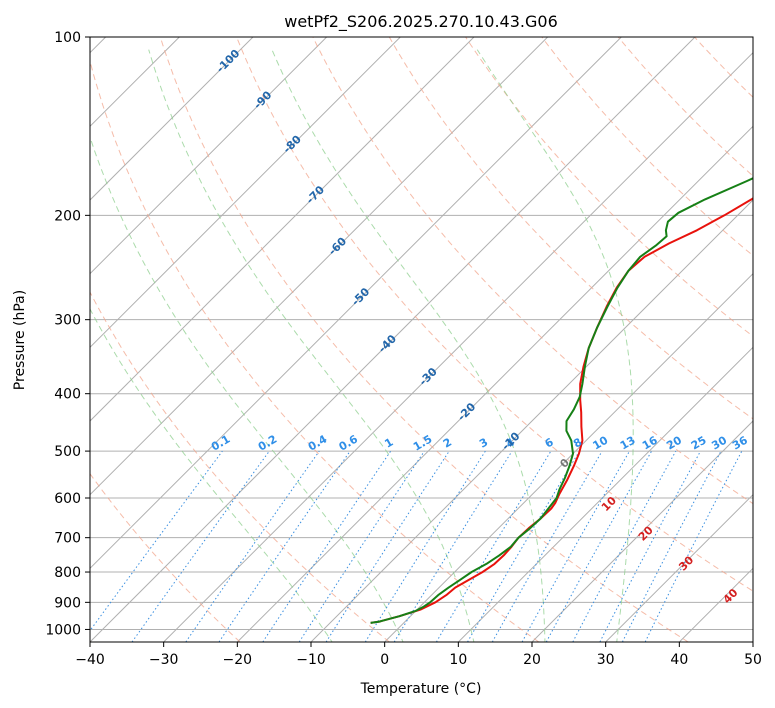 The height and width of the screenshot is (708, 775). What do you see at coordinates (20, 340) in the screenshot?
I see `y-axis-label: Pressure (hPa)` at bounding box center [20, 340].